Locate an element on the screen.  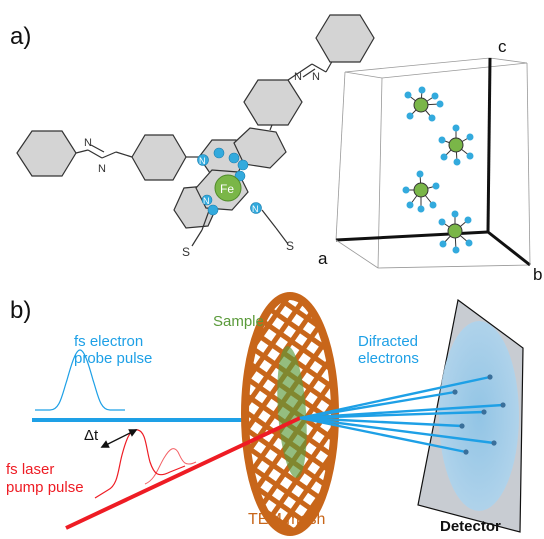
fe-label: Fe is located at coordinates (227, 189).